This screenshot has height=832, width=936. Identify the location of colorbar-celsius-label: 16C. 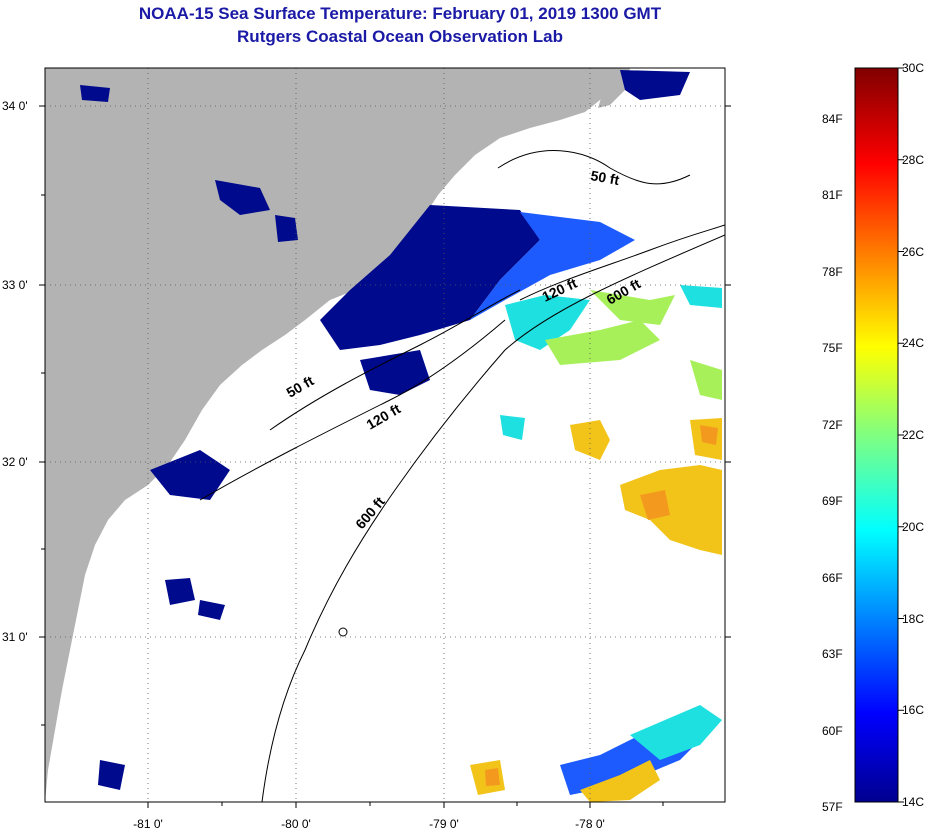
(913, 710).